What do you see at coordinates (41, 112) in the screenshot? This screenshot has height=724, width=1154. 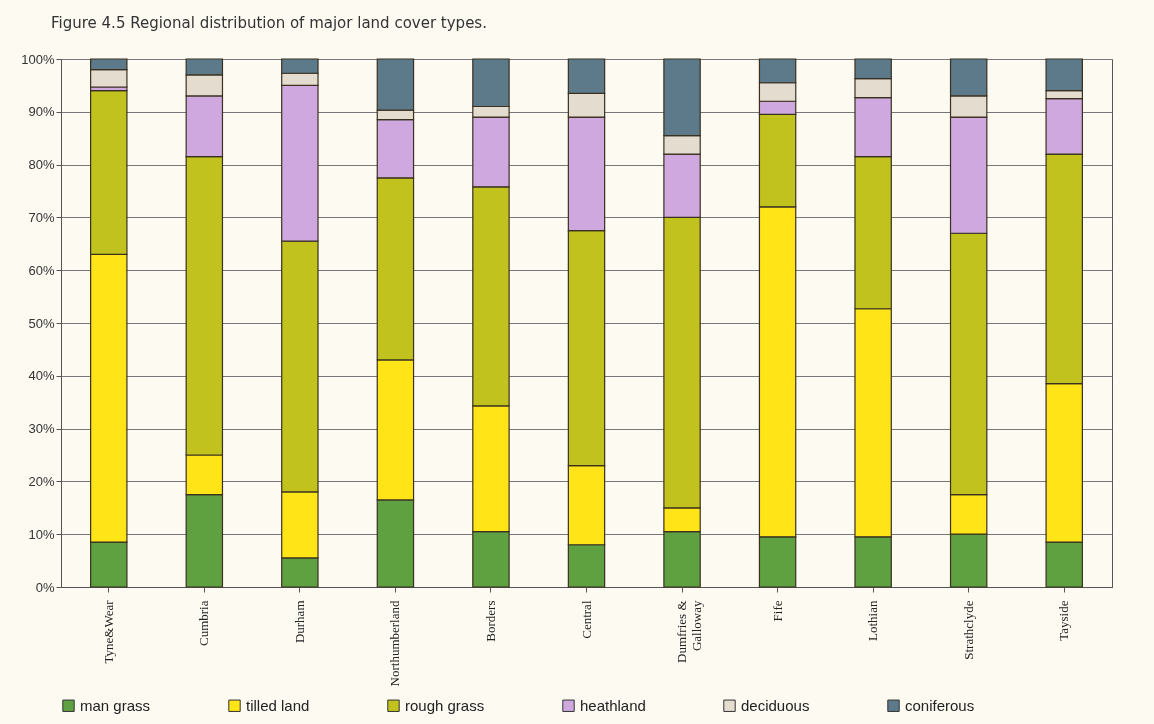 I see `y-tick-label: 90%` at bounding box center [41, 112].